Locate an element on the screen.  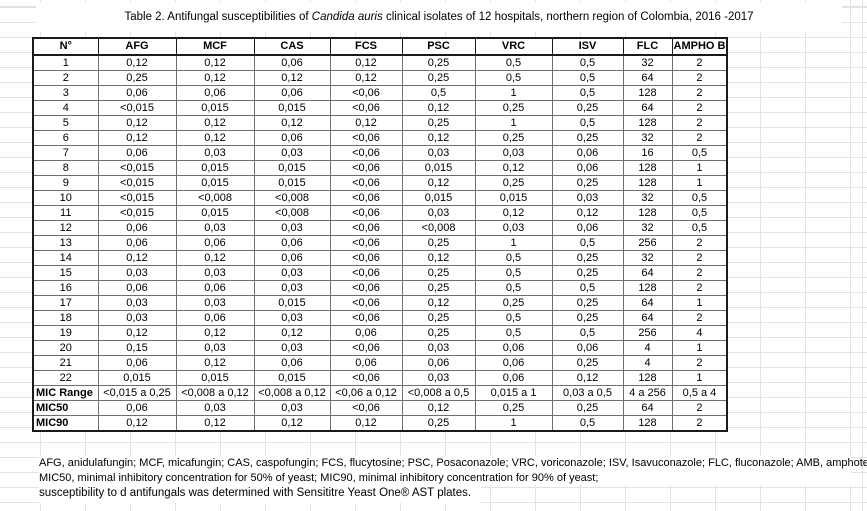
table-row: 1 0,12 0,12 0,06 0,12 0,25 0,5 0,5 32 2 is located at coordinates (380, 62).